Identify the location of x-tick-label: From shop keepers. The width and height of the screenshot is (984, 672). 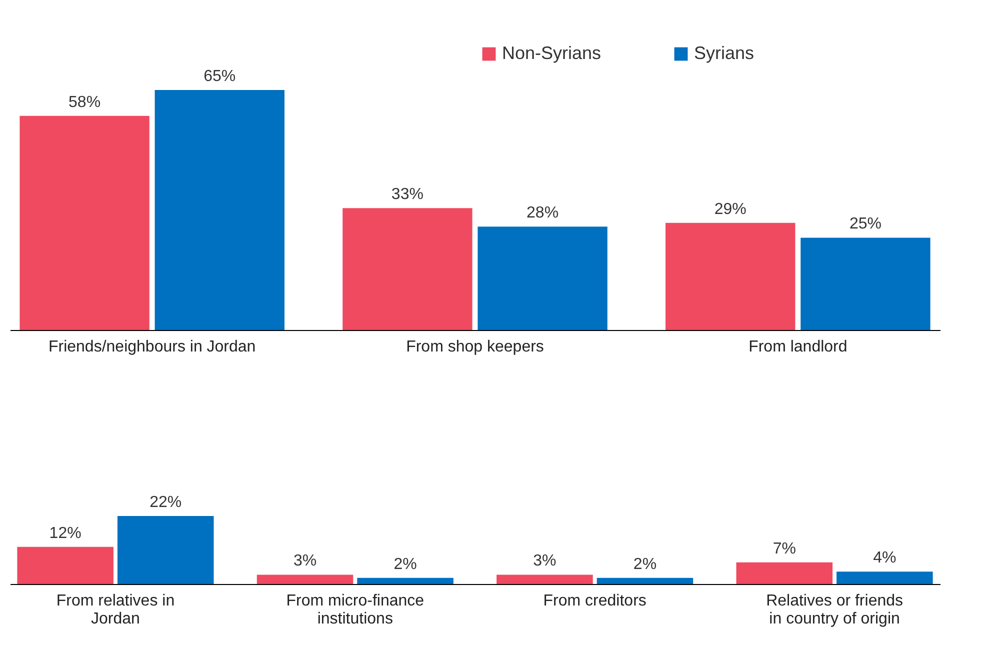
(475, 347).